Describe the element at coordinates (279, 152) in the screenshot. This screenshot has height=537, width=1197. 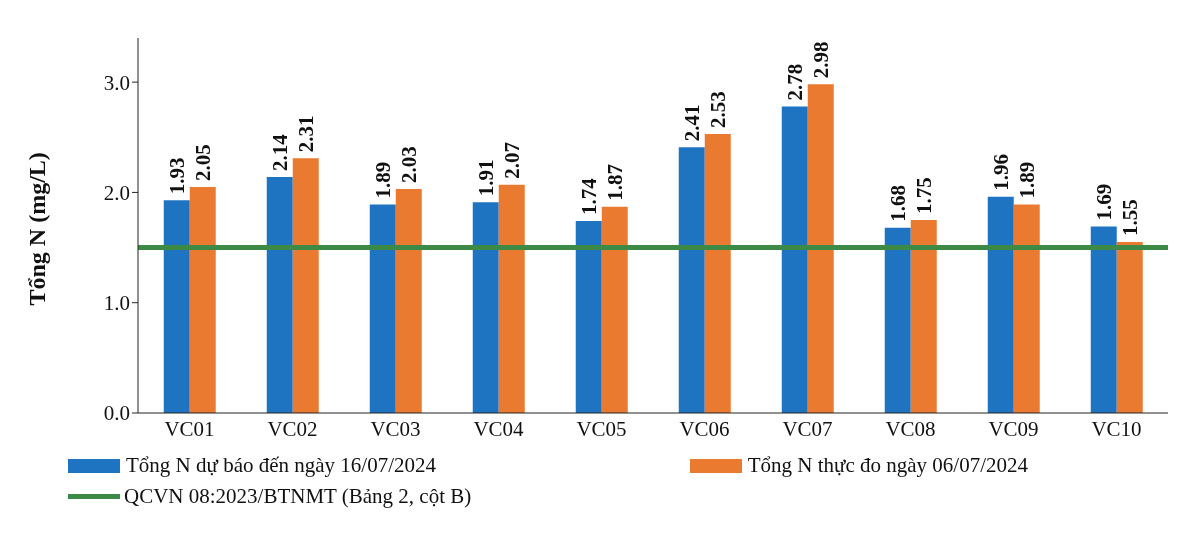
I see `data-label: 2.14` at that location.